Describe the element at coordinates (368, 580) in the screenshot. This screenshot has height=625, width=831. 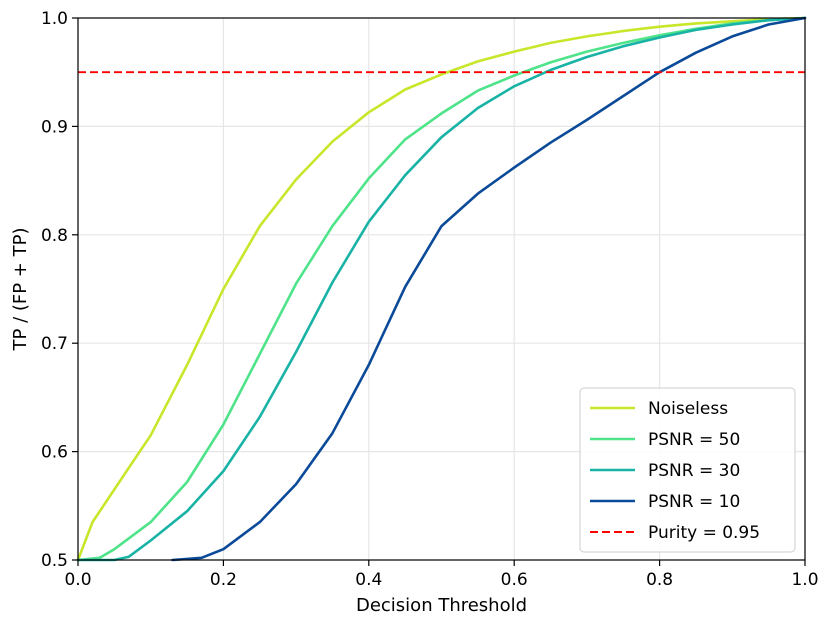
I see `x-tick-label: 0.4` at that location.